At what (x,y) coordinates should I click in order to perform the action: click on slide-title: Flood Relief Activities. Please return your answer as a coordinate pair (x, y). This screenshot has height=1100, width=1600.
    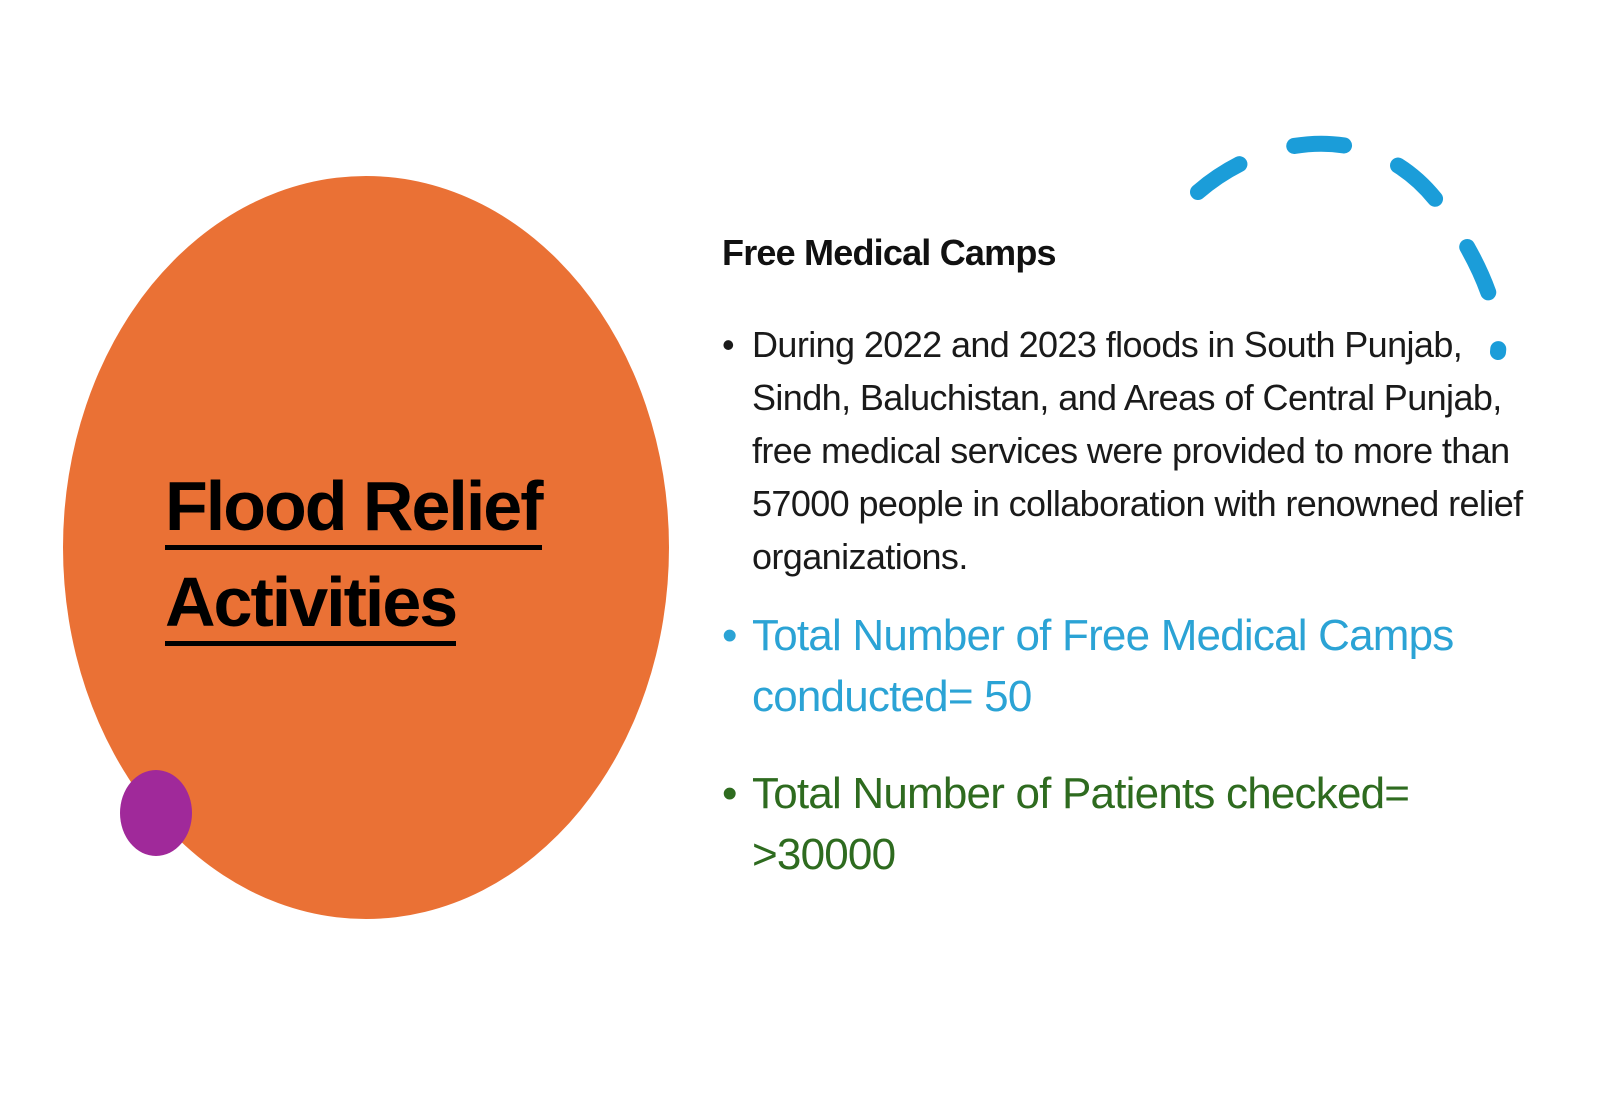
    Looking at the image, I should click on (385, 554).